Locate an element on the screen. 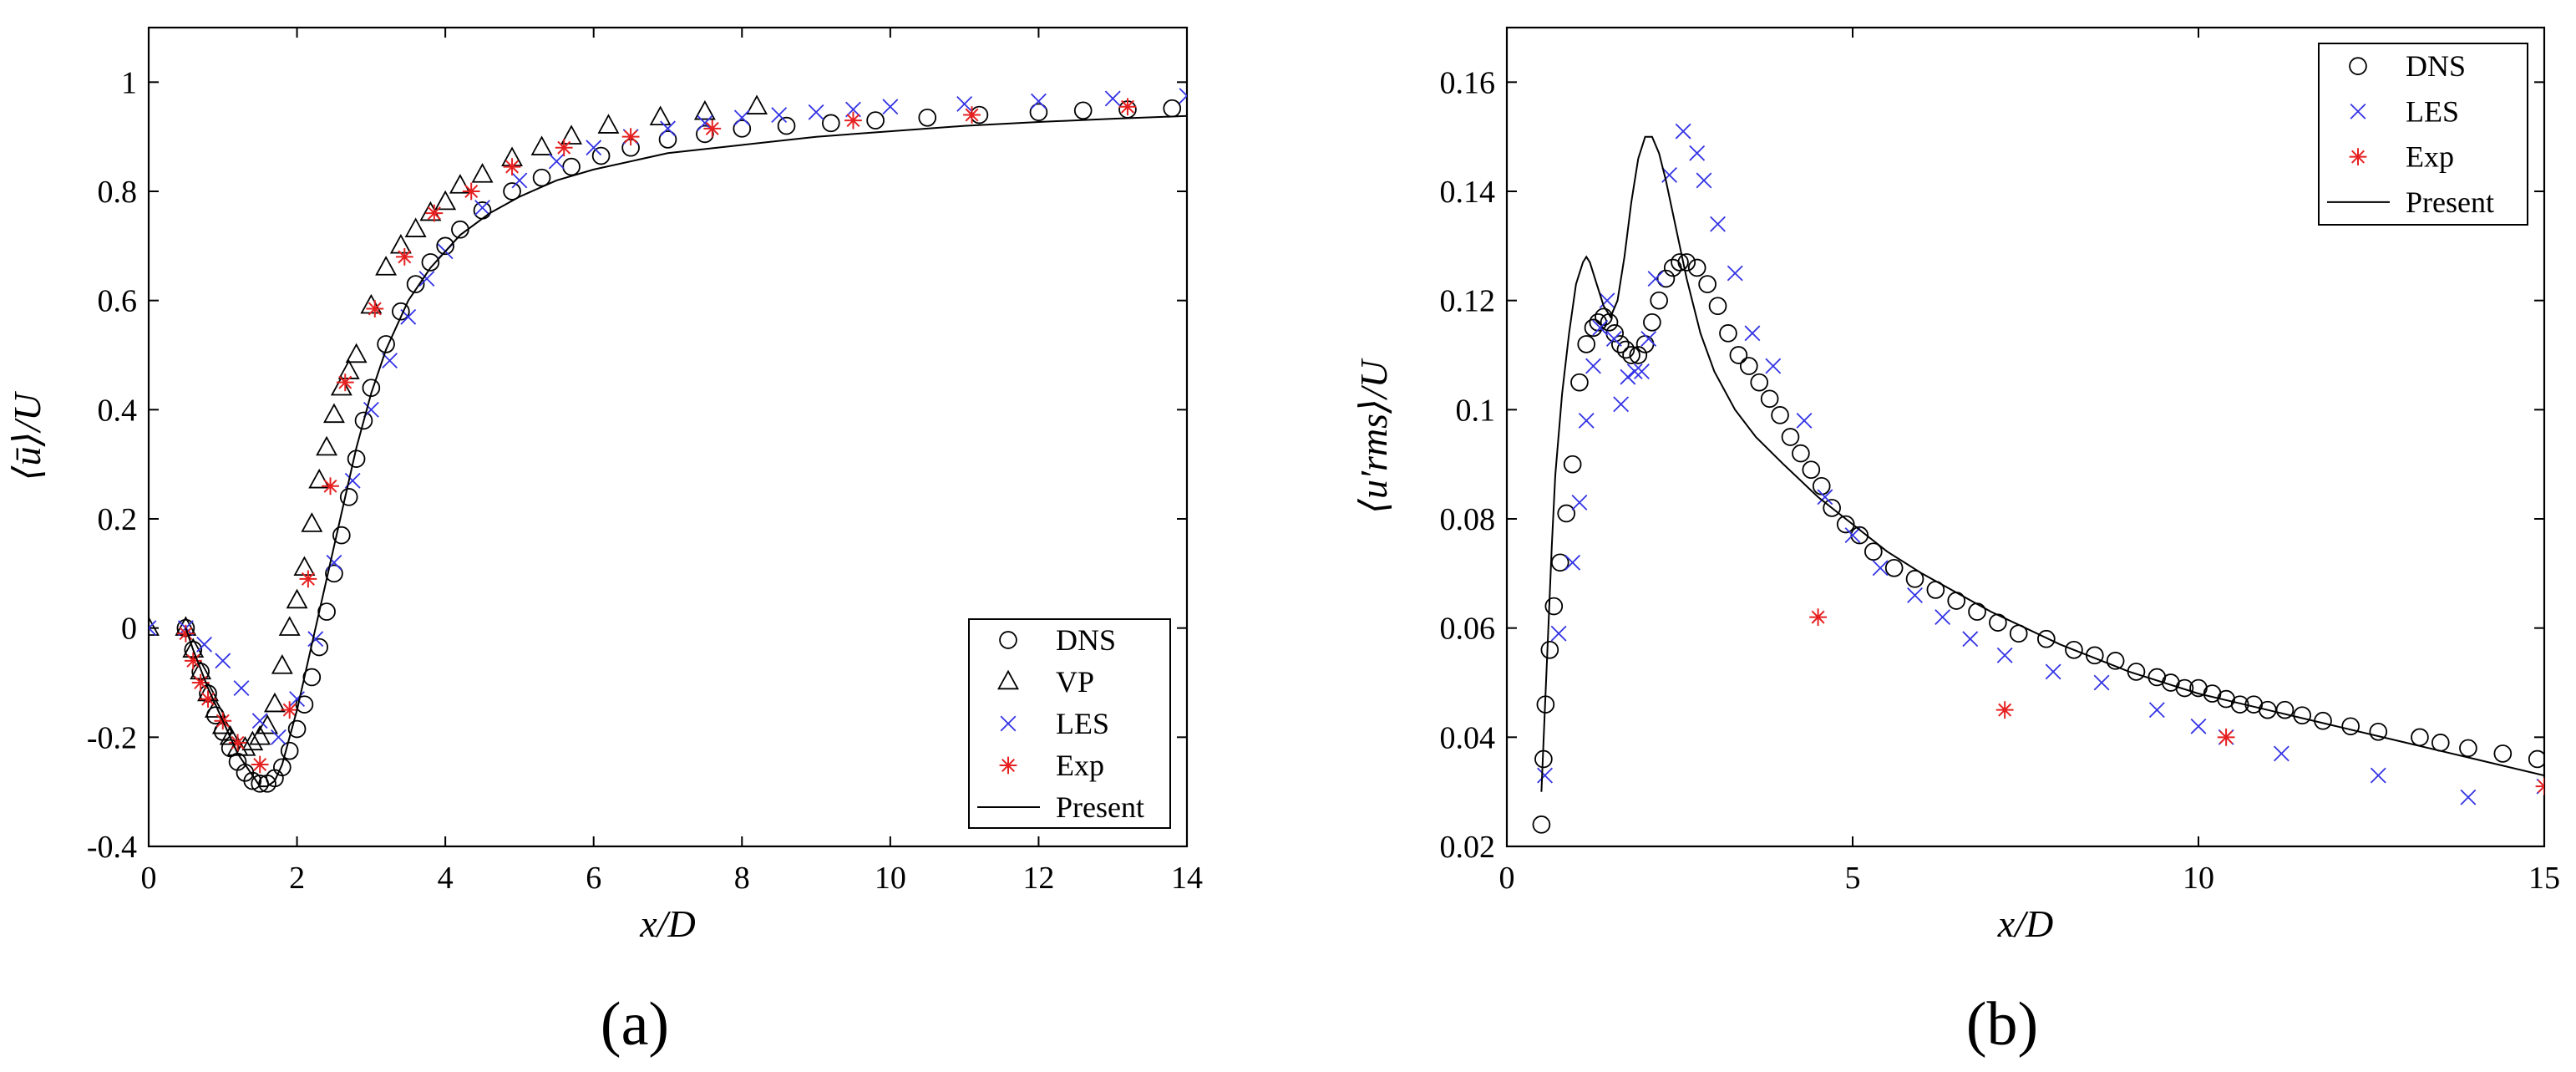 Image resolution: width=2576 pixels, height=1072 pixels. x-tick-label: 14 is located at coordinates (1187, 878).